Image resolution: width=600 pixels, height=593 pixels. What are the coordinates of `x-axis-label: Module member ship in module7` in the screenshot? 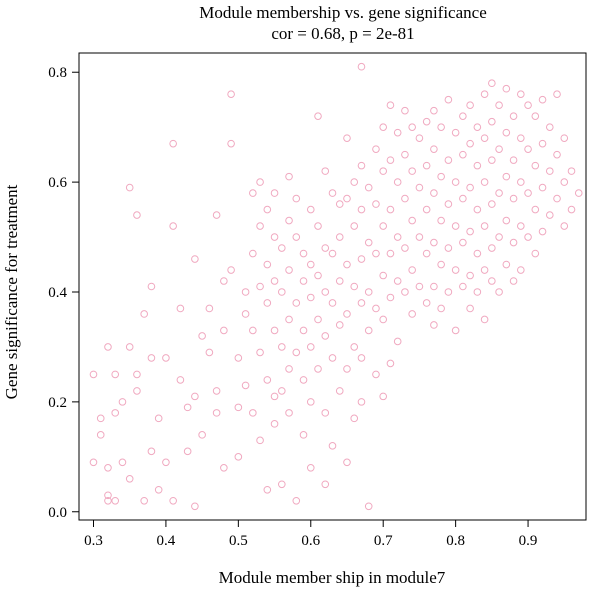 It's located at (332, 577).